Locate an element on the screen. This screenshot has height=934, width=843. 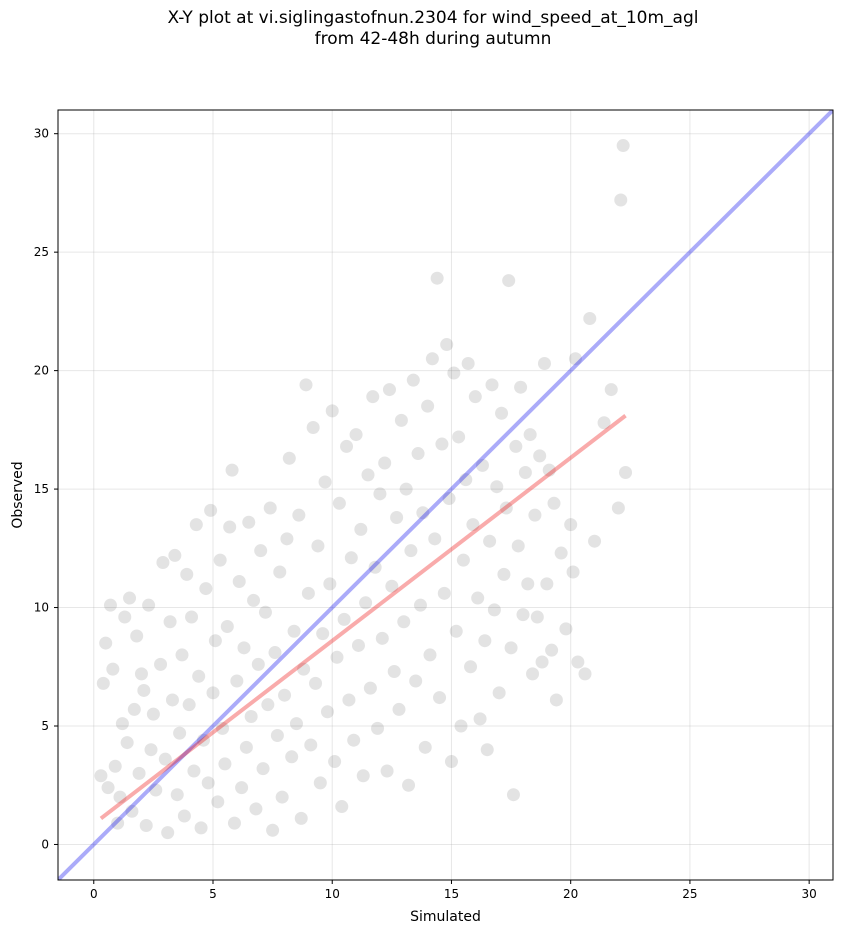
y-tick-label: 10 is located at coordinates (41, 608).